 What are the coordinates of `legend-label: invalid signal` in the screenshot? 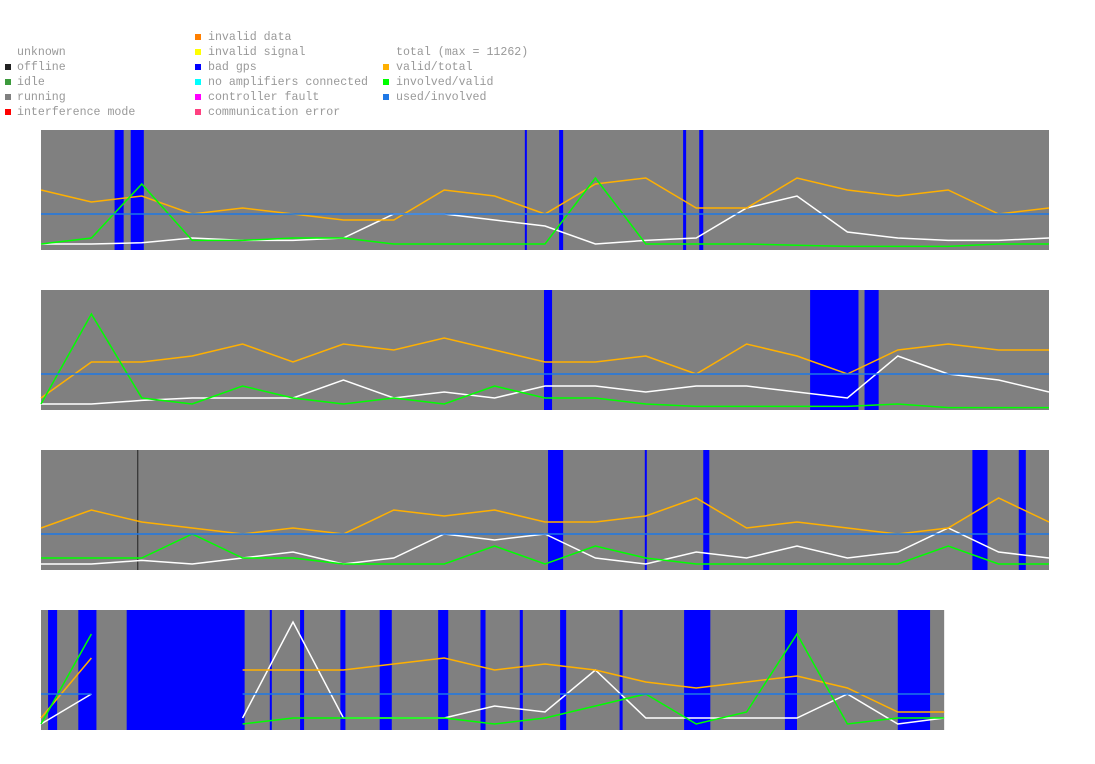 It's located at (256, 52).